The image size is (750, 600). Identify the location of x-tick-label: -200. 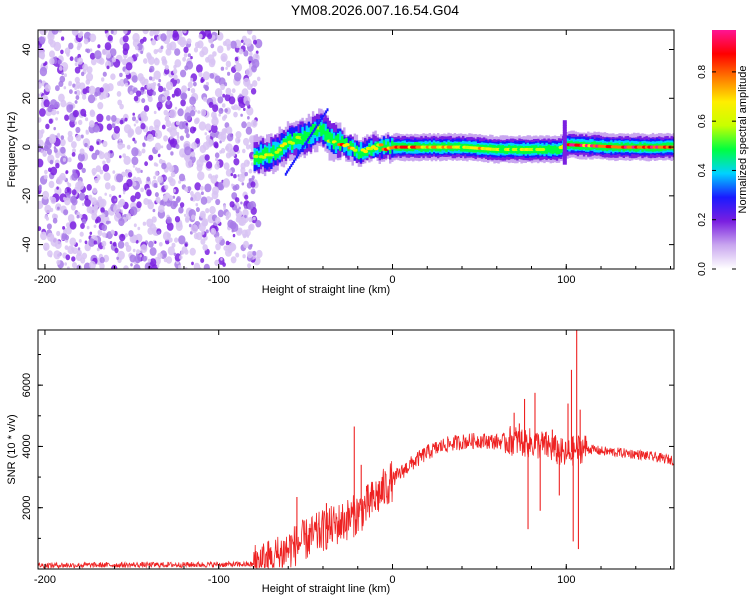
(45, 580).